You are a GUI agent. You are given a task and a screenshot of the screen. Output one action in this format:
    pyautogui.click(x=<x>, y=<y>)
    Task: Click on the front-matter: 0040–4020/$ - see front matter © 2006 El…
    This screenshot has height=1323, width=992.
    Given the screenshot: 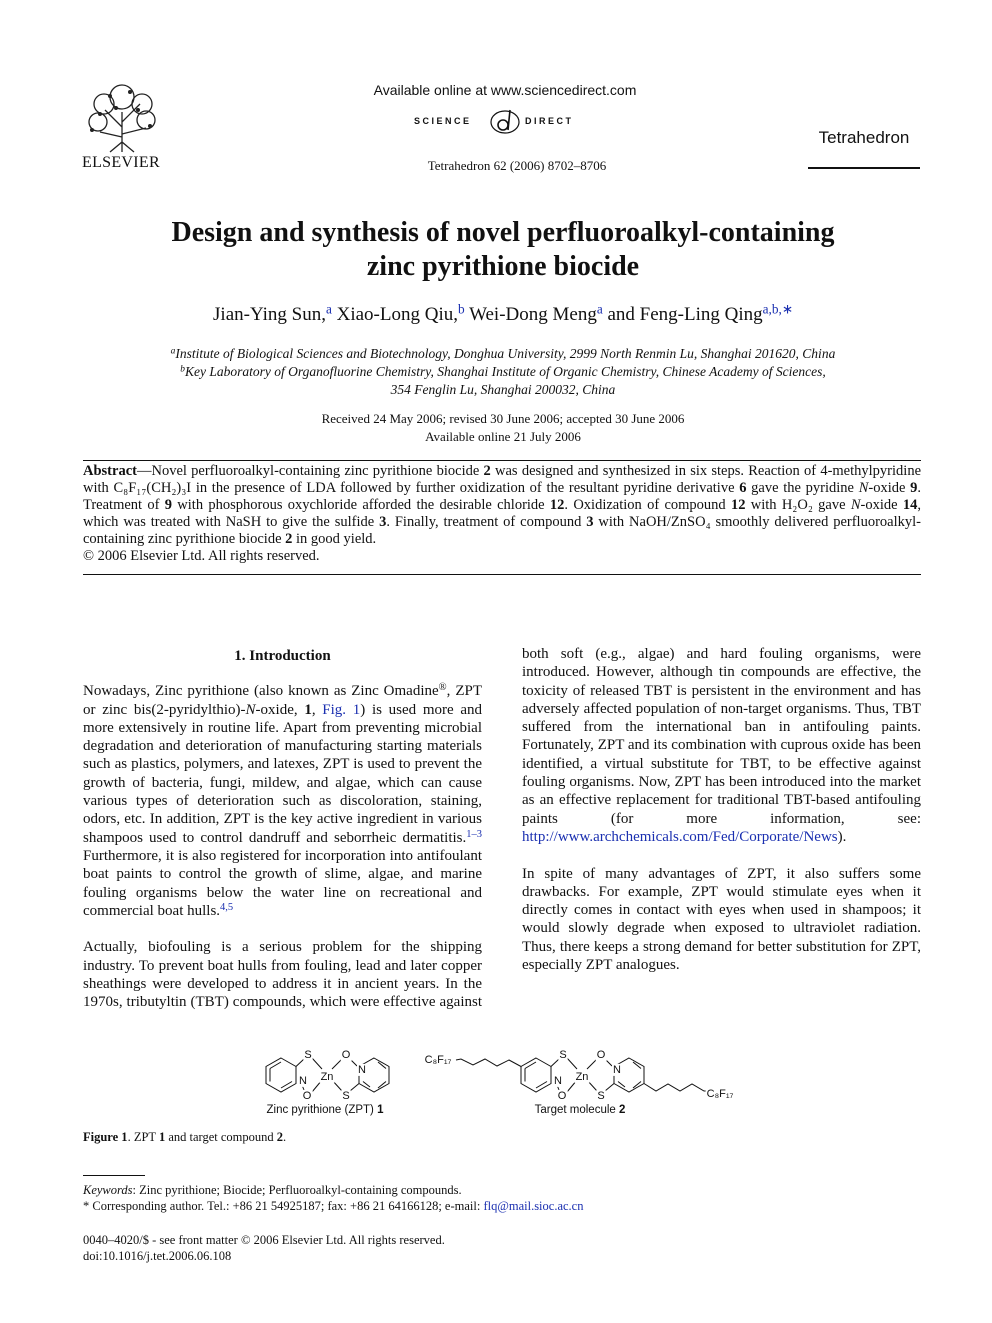 What is the action you would take?
    pyautogui.click(x=264, y=1240)
    